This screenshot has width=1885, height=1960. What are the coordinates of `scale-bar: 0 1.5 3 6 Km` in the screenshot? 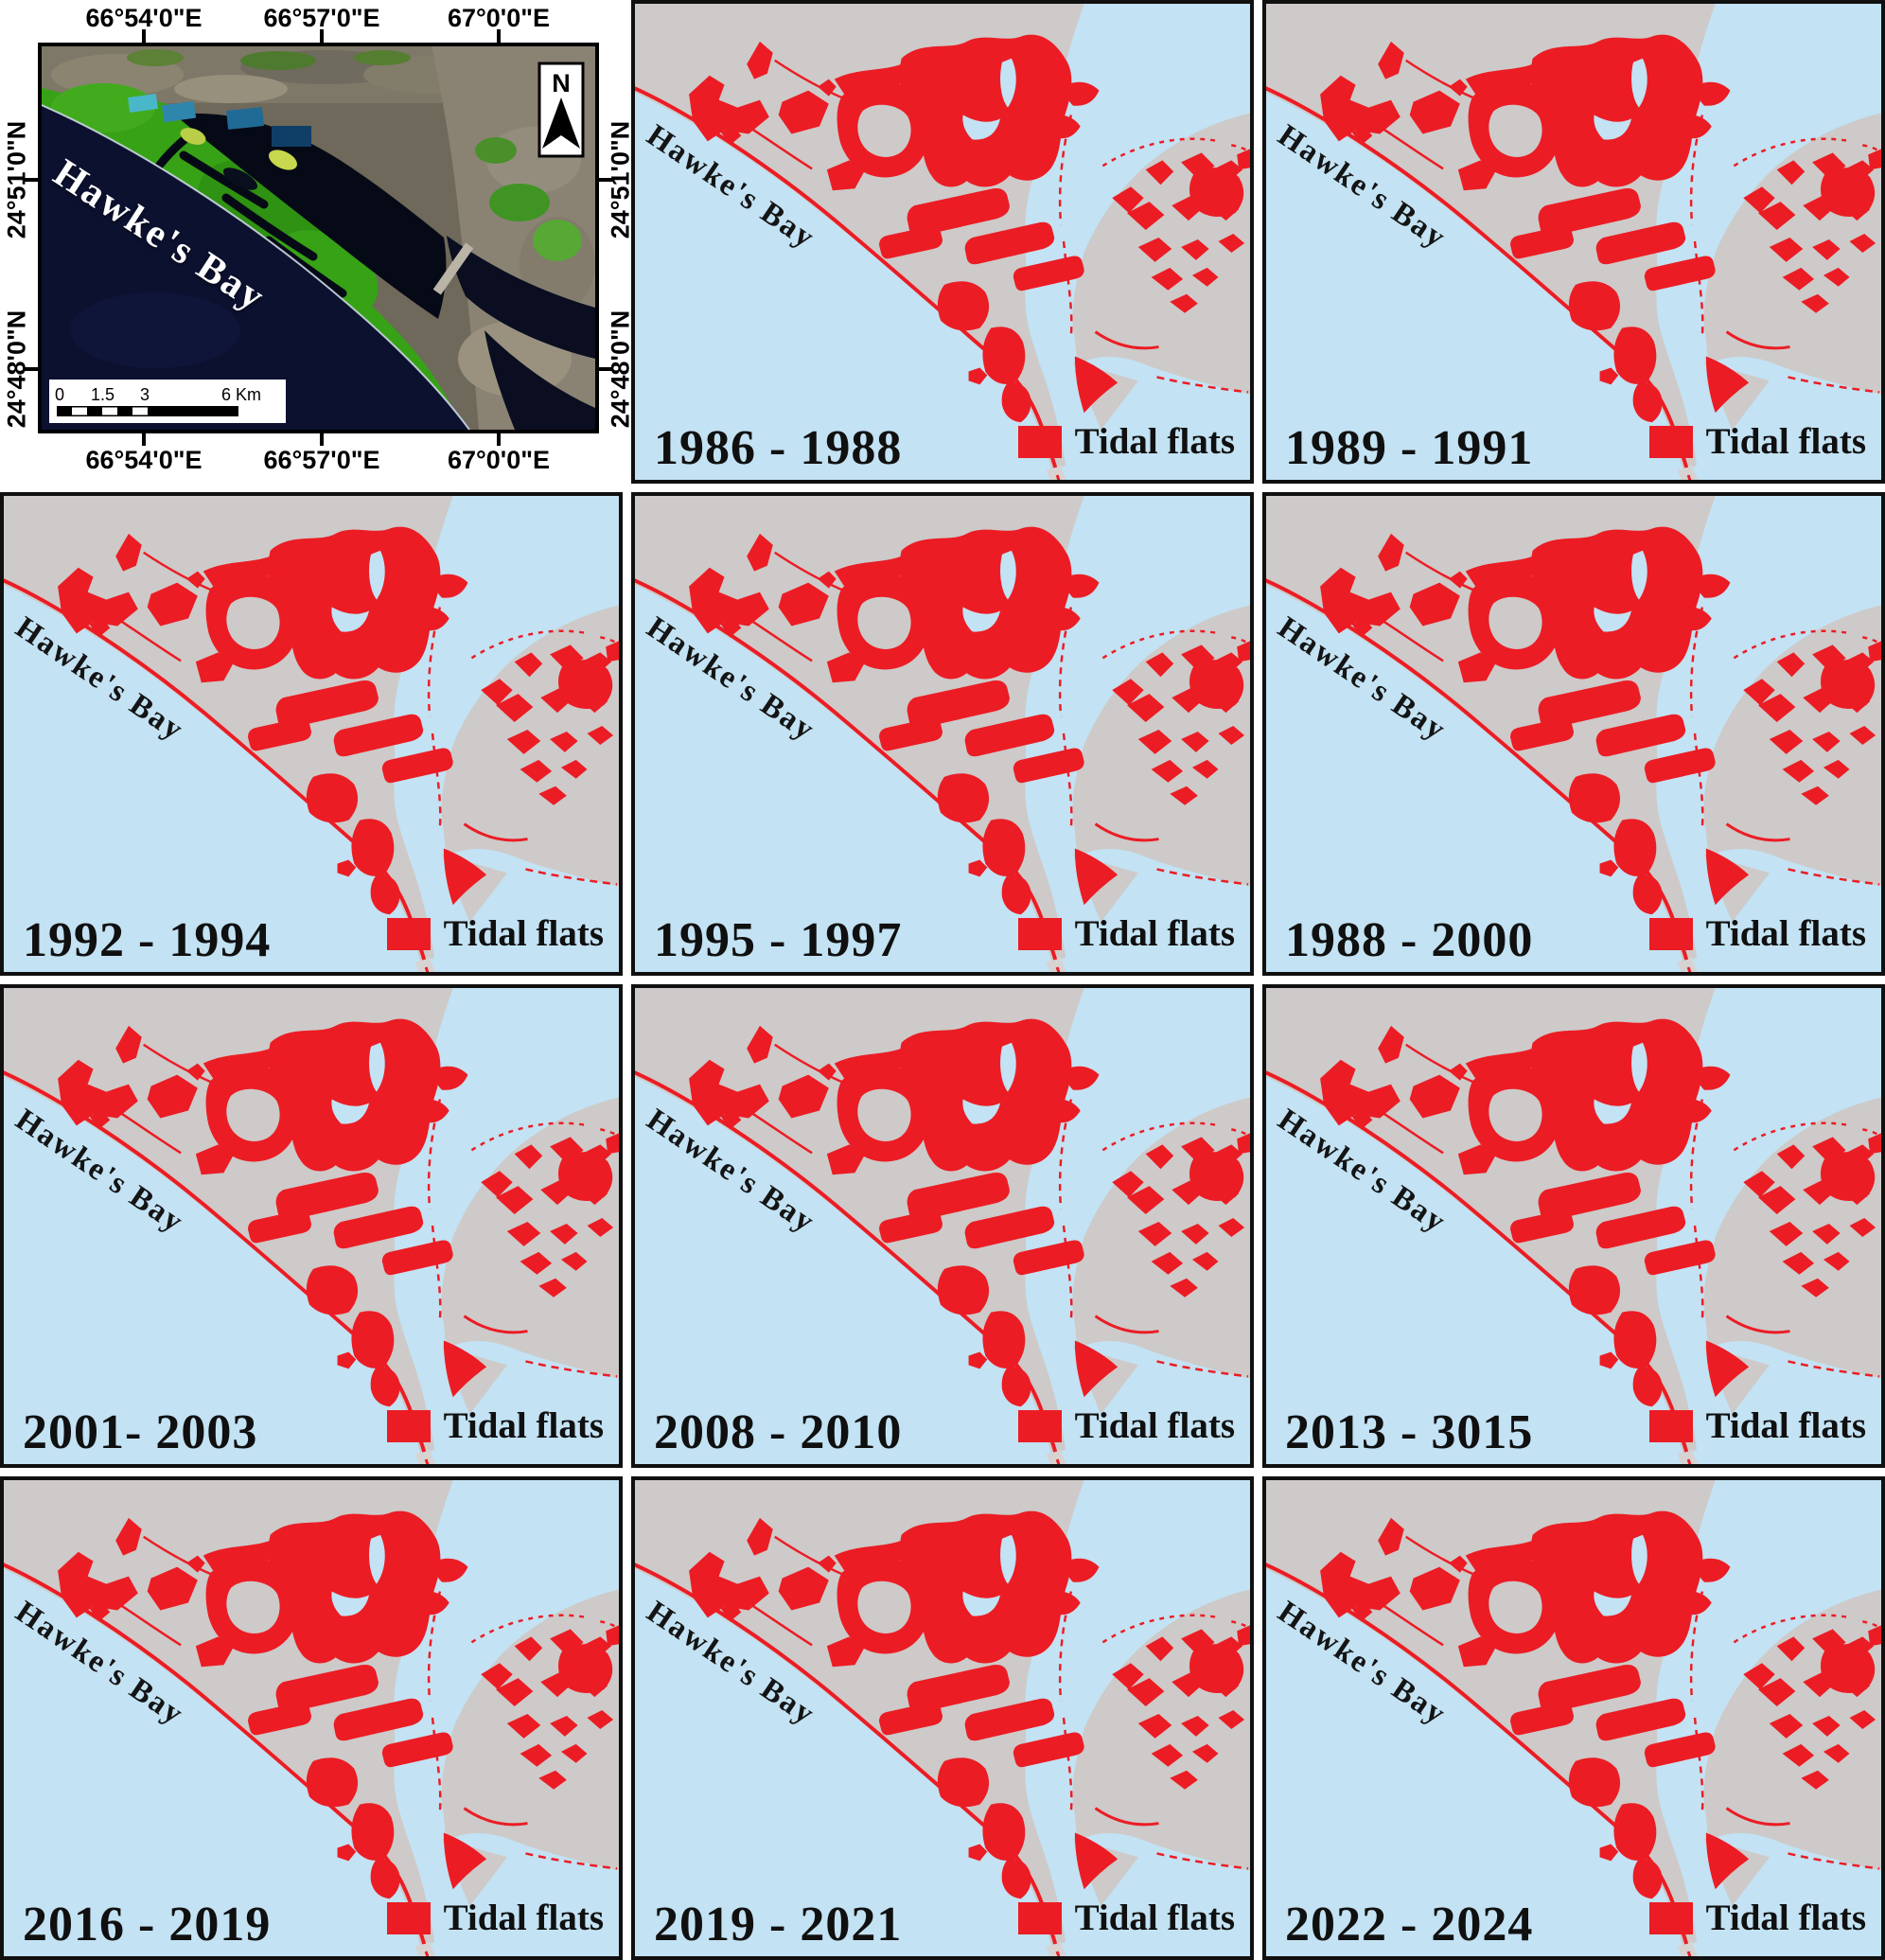 It's located at (167, 401).